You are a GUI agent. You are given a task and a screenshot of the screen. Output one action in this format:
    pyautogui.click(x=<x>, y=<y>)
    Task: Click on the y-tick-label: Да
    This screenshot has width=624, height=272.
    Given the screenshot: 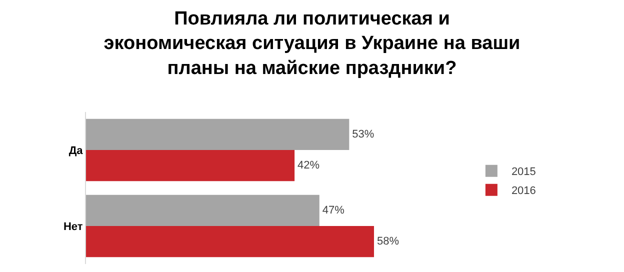 What is the action you would take?
    pyautogui.click(x=76, y=150)
    